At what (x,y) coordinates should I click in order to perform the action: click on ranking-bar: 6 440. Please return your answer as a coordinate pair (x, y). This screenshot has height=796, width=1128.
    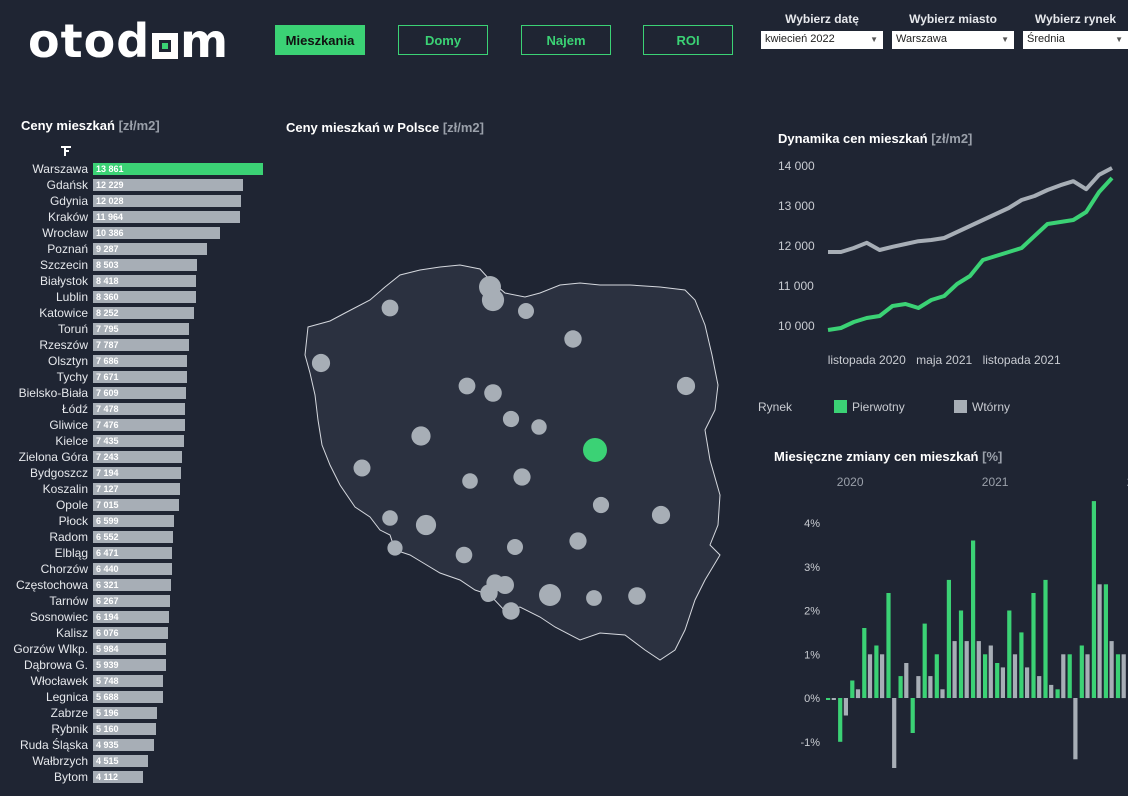
    Looking at the image, I should click on (132, 569).